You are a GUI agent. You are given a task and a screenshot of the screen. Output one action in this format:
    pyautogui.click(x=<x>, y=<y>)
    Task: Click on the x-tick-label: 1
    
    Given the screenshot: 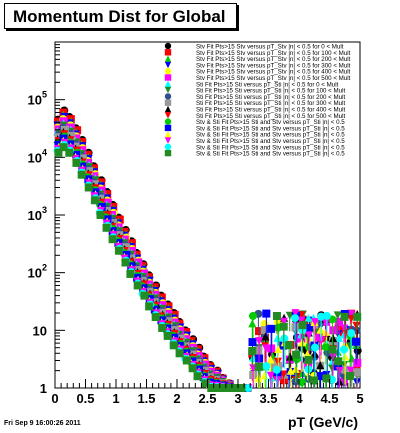 What is the action you would take?
    pyautogui.click(x=115, y=398)
    